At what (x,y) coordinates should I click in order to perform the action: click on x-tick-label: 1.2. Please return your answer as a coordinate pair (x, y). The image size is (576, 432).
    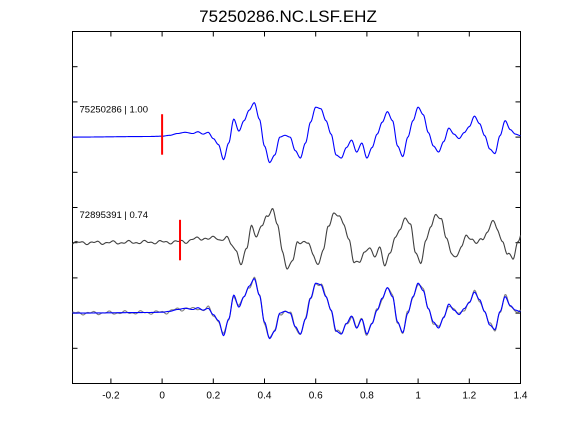
    Looking at the image, I should click on (469, 396).